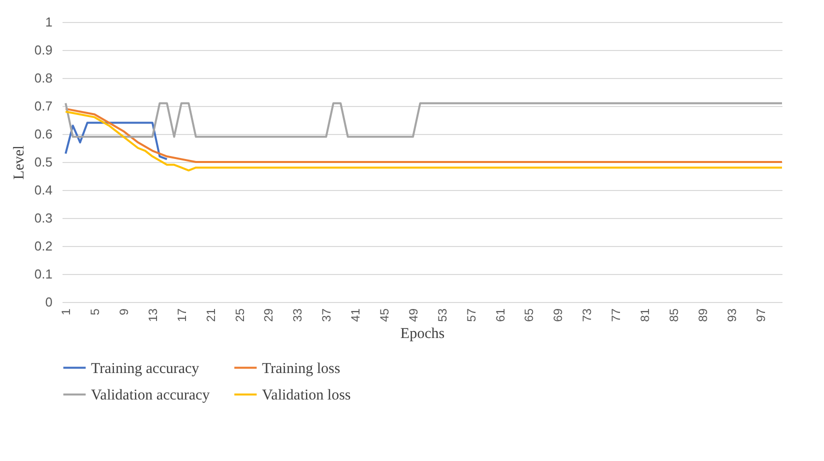 This screenshot has width=824, height=461. I want to click on x-tick-label: 33, so click(297, 315).